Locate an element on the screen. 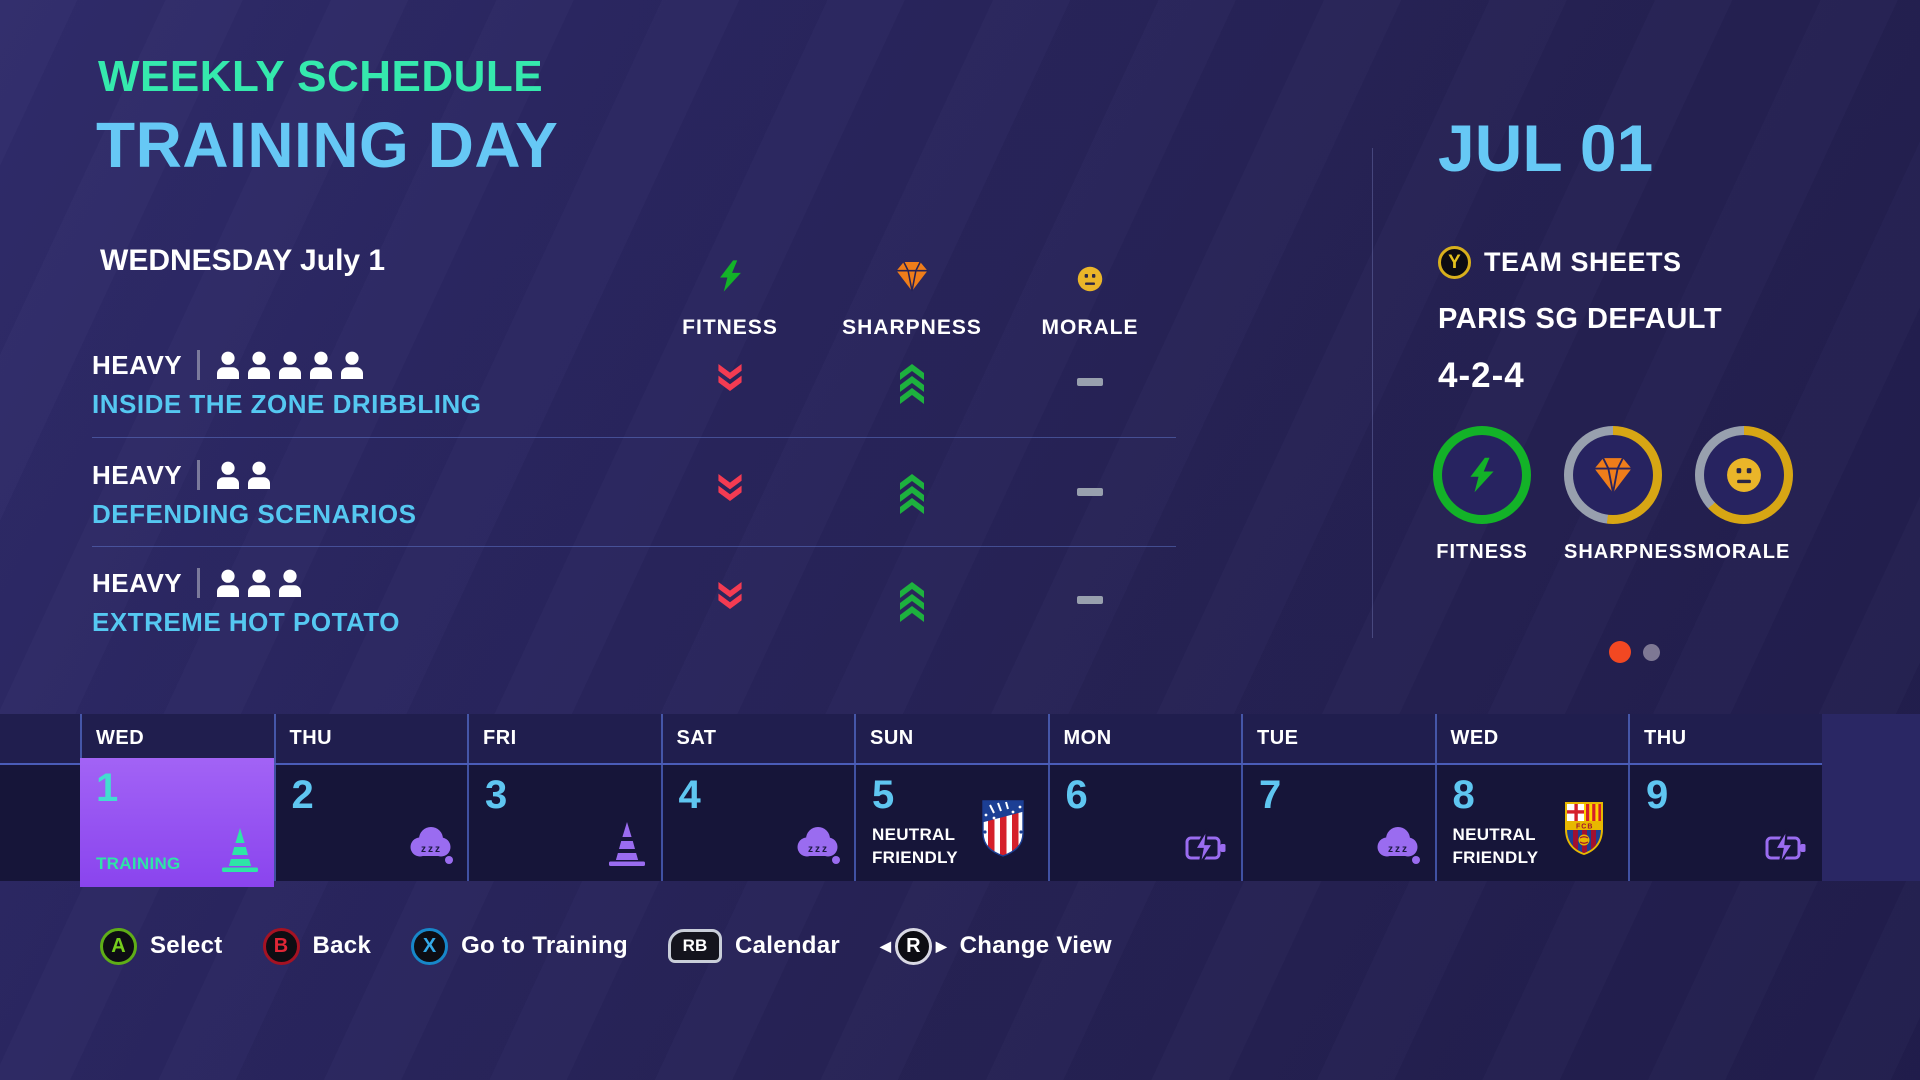 Image resolution: width=1920 pixels, height=1080 pixels. controller-hint: RB Calendar is located at coordinates (754, 946).